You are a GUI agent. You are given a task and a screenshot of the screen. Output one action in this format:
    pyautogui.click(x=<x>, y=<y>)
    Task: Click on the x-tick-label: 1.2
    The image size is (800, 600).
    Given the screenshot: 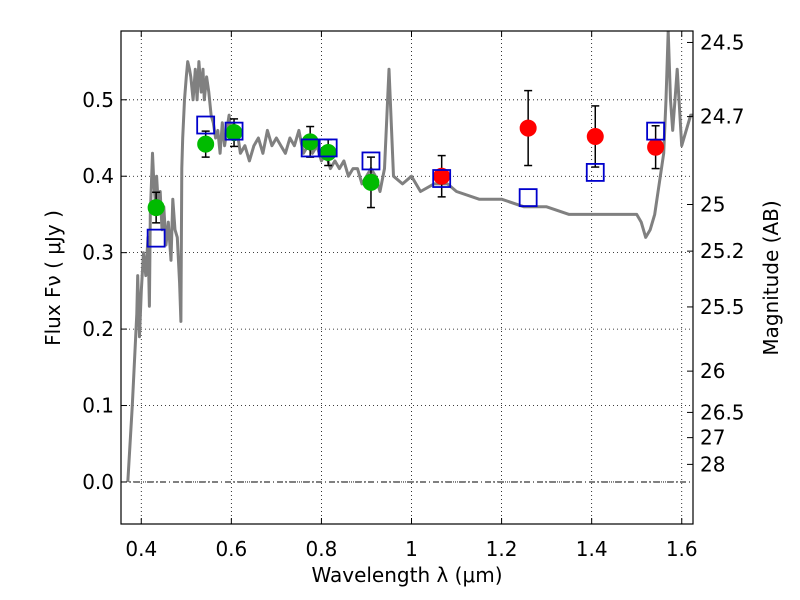 What is the action you would take?
    pyautogui.click(x=502, y=549)
    